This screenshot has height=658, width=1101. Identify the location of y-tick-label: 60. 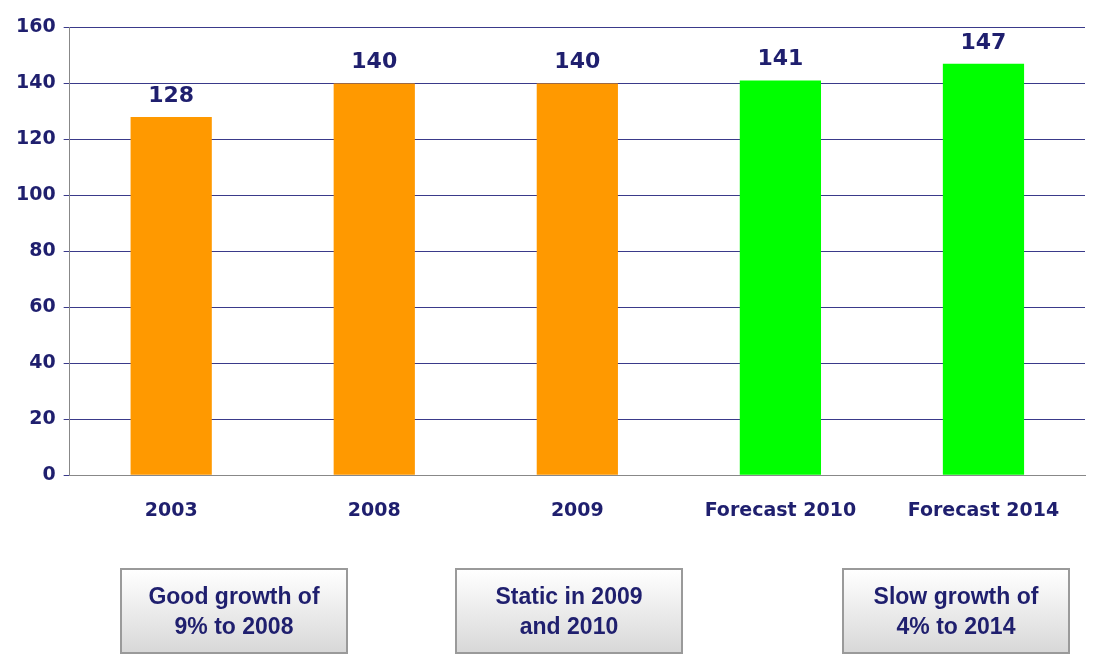
(42, 305).